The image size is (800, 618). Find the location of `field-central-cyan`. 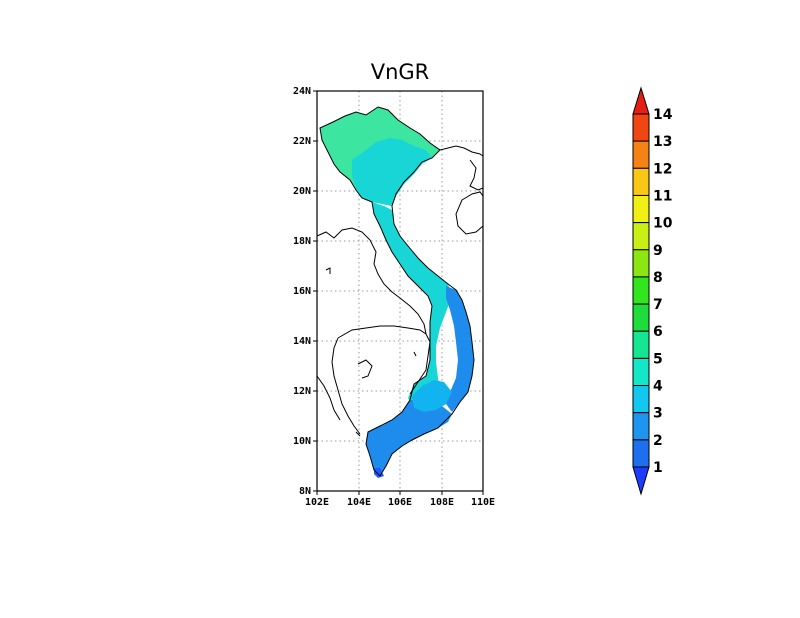

field-central-cyan is located at coordinates (412, 306).